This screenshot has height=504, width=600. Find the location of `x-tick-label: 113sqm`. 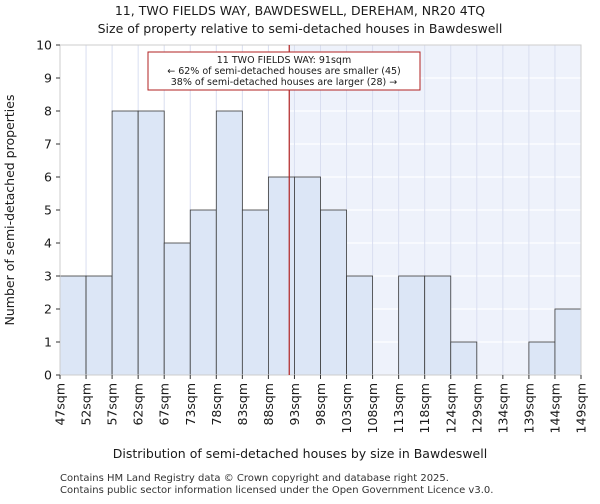

x-tick-label: 113sqm is located at coordinates (398, 408).